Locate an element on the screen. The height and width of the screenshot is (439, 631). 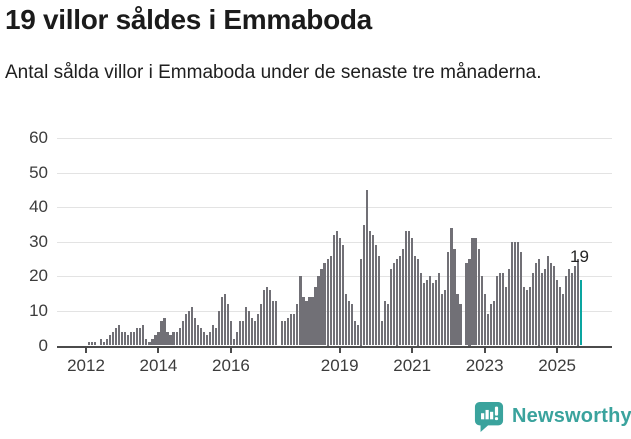
newsworthy-logo: Newsworthy is located at coordinates (552, 416).